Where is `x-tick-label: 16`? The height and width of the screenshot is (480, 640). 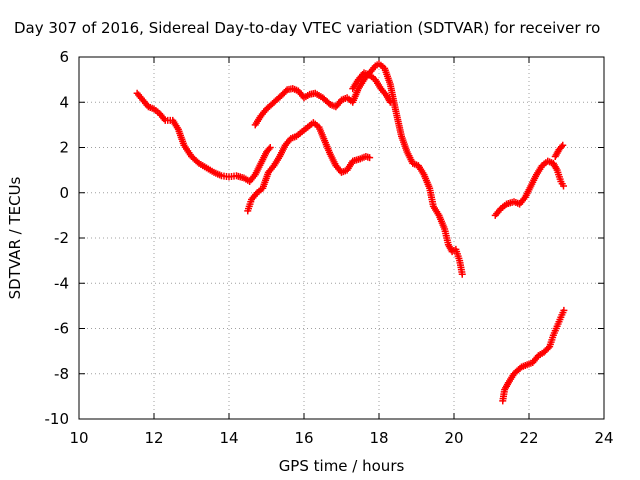 x-tick-label: 16 is located at coordinates (303, 438).